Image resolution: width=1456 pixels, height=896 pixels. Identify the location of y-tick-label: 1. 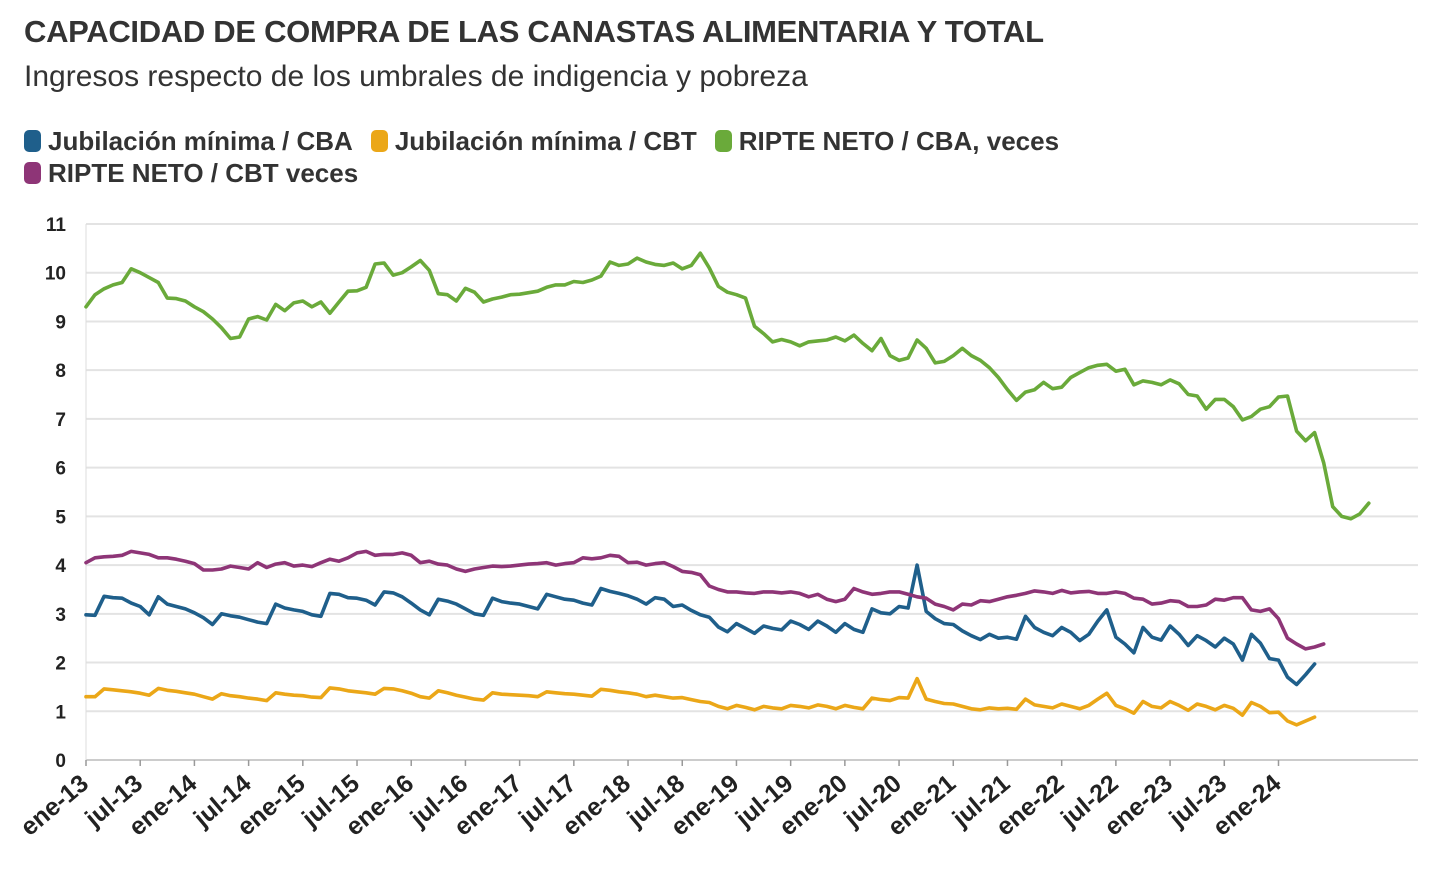
(60, 712).